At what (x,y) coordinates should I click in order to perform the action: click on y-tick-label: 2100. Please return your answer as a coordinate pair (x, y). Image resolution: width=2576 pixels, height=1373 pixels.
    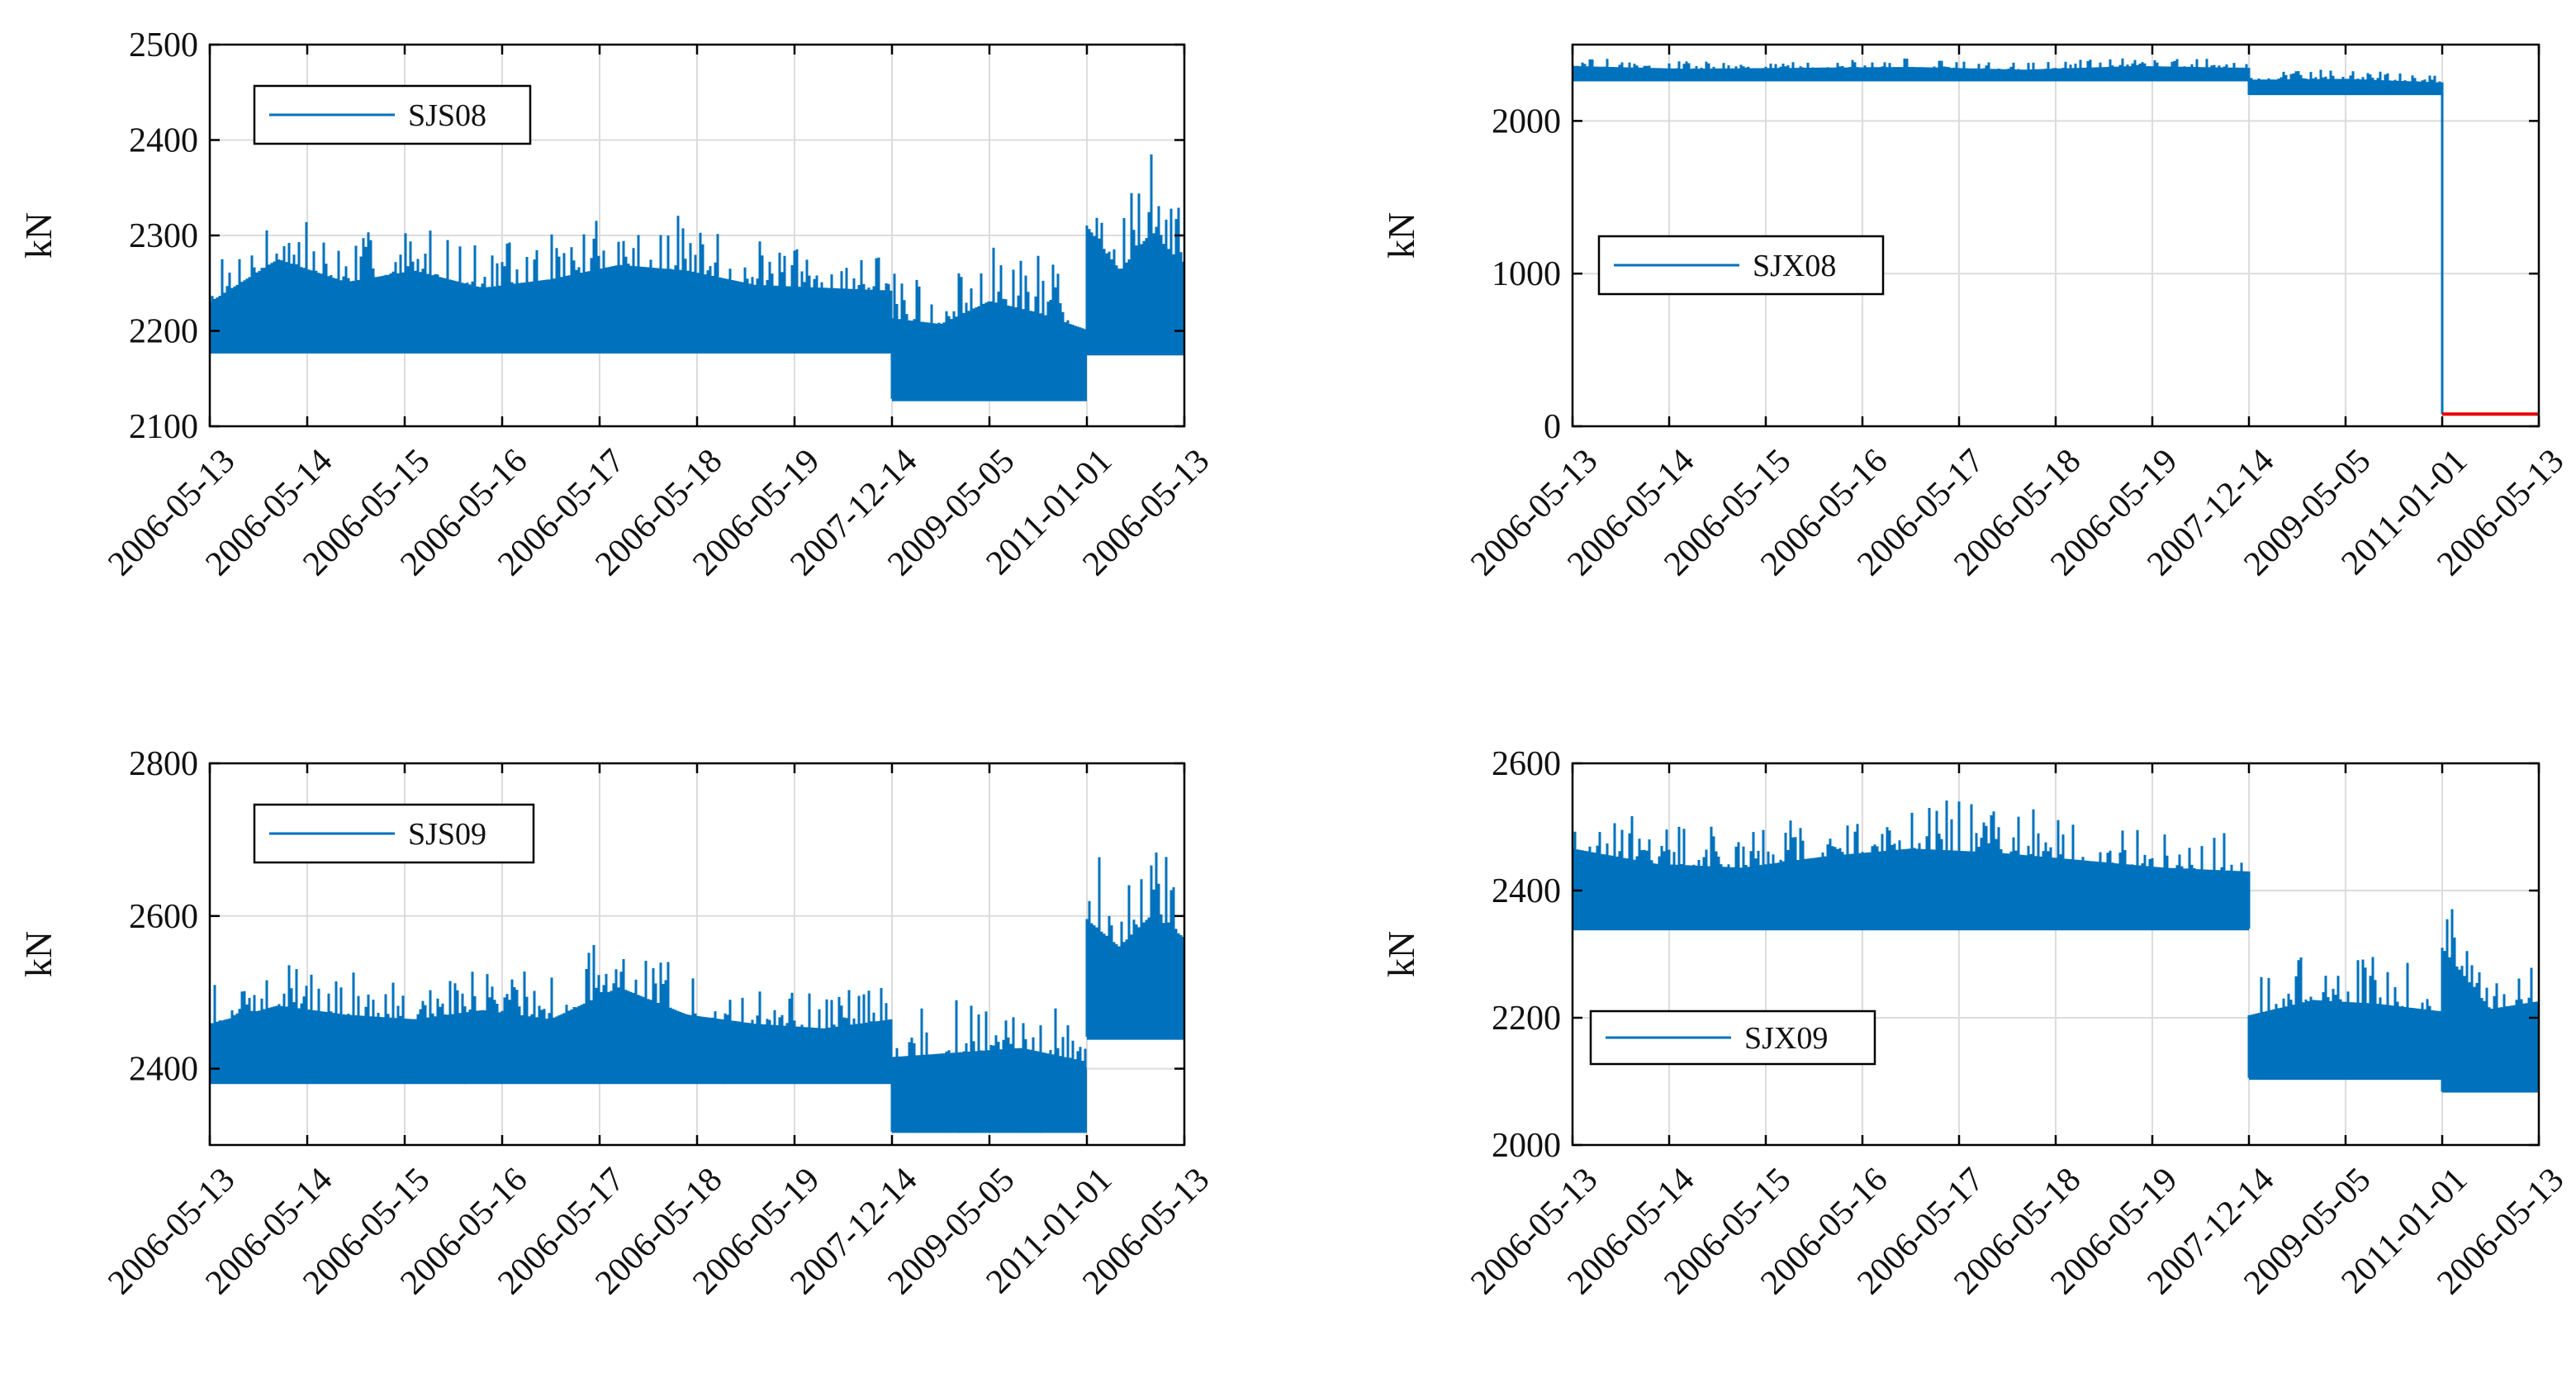
    Looking at the image, I should click on (163, 427).